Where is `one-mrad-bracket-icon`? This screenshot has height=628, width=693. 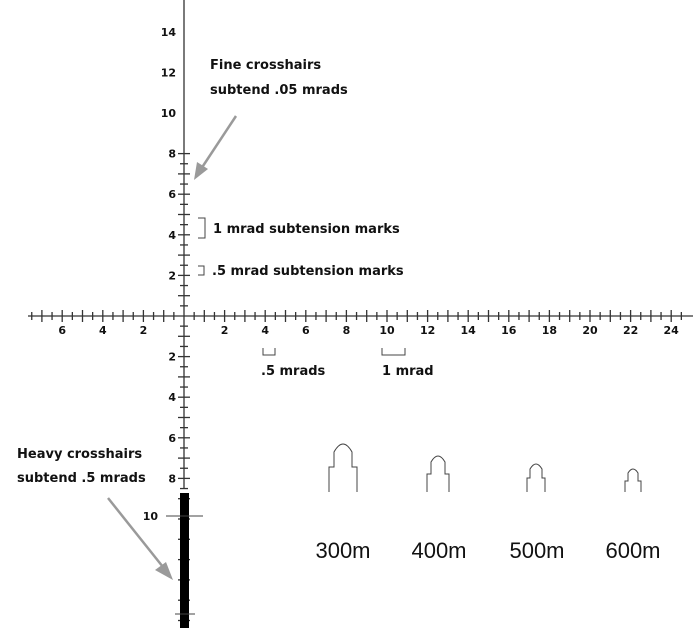
one-mrad-bracket-icon is located at coordinates (393, 352).